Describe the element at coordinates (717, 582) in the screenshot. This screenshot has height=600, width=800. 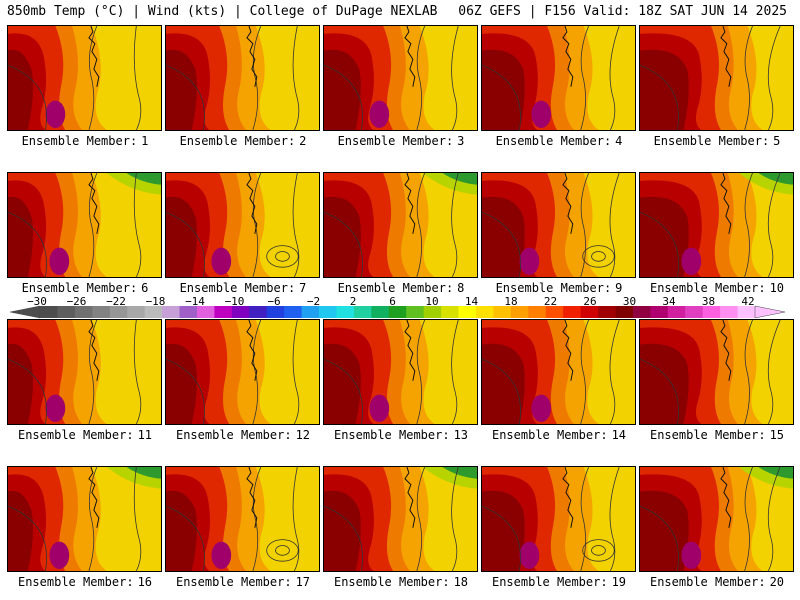
I see `member-label: Ensemble Member: 20` at that location.